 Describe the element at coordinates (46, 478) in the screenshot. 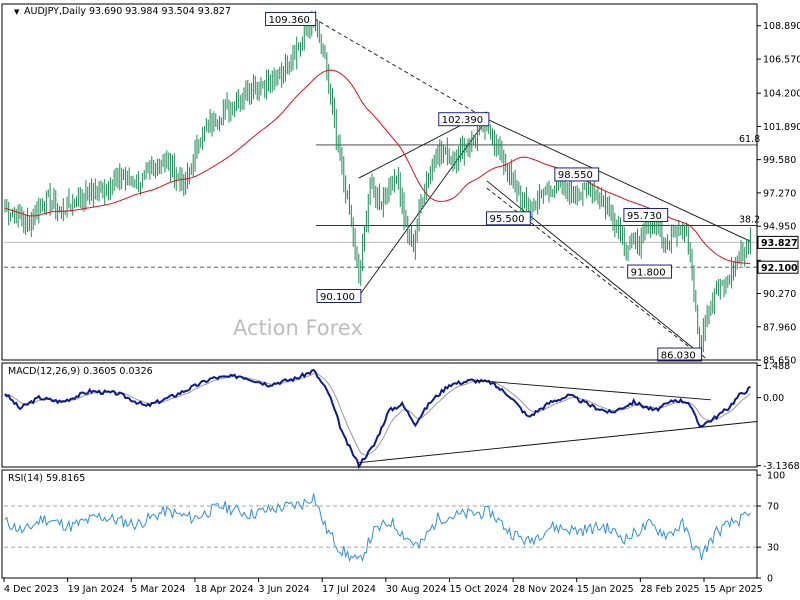

I see `rsi-label: RSI(14) 59.8165` at that location.